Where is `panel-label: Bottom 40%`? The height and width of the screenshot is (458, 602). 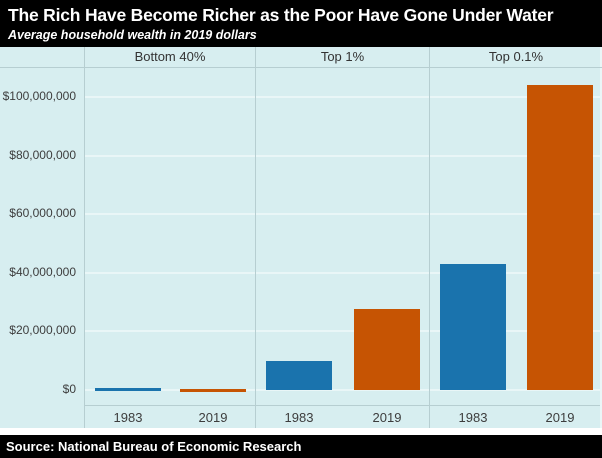 panel-label: Bottom 40% is located at coordinates (170, 56).